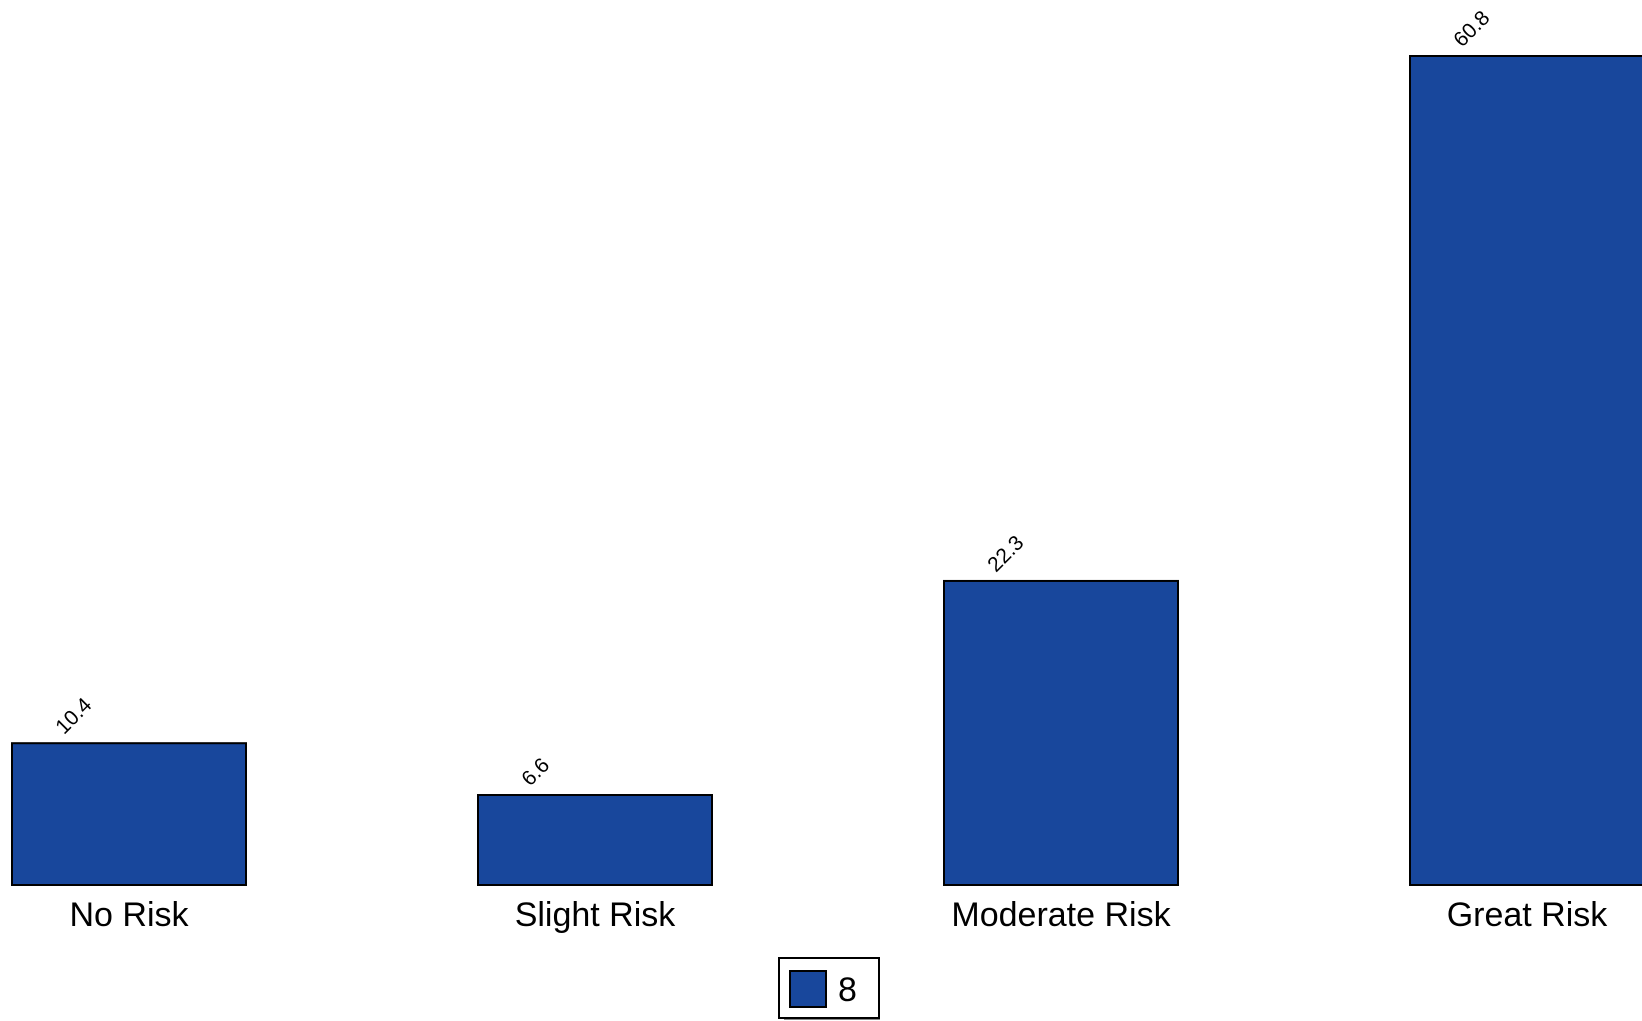 This screenshot has width=1642, height=1021. I want to click on bar-moderate-risk, so click(1061, 732).